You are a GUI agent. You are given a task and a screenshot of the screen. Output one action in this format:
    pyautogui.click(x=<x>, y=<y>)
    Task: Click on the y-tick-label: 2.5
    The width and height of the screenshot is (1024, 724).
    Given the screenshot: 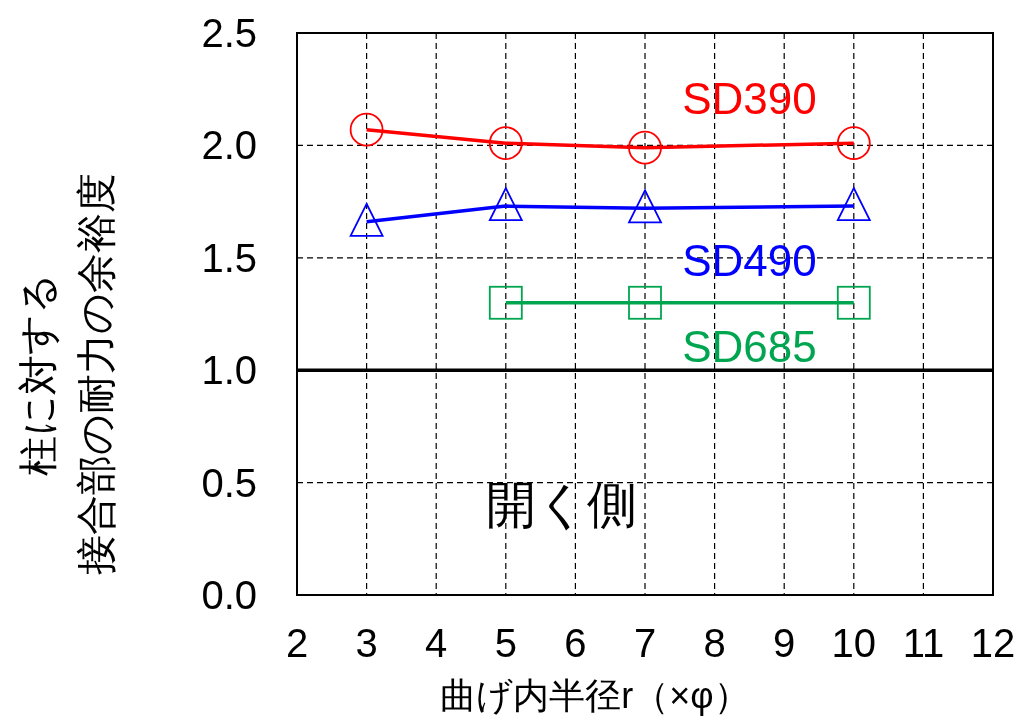 What is the action you would take?
    pyautogui.click(x=229, y=33)
    